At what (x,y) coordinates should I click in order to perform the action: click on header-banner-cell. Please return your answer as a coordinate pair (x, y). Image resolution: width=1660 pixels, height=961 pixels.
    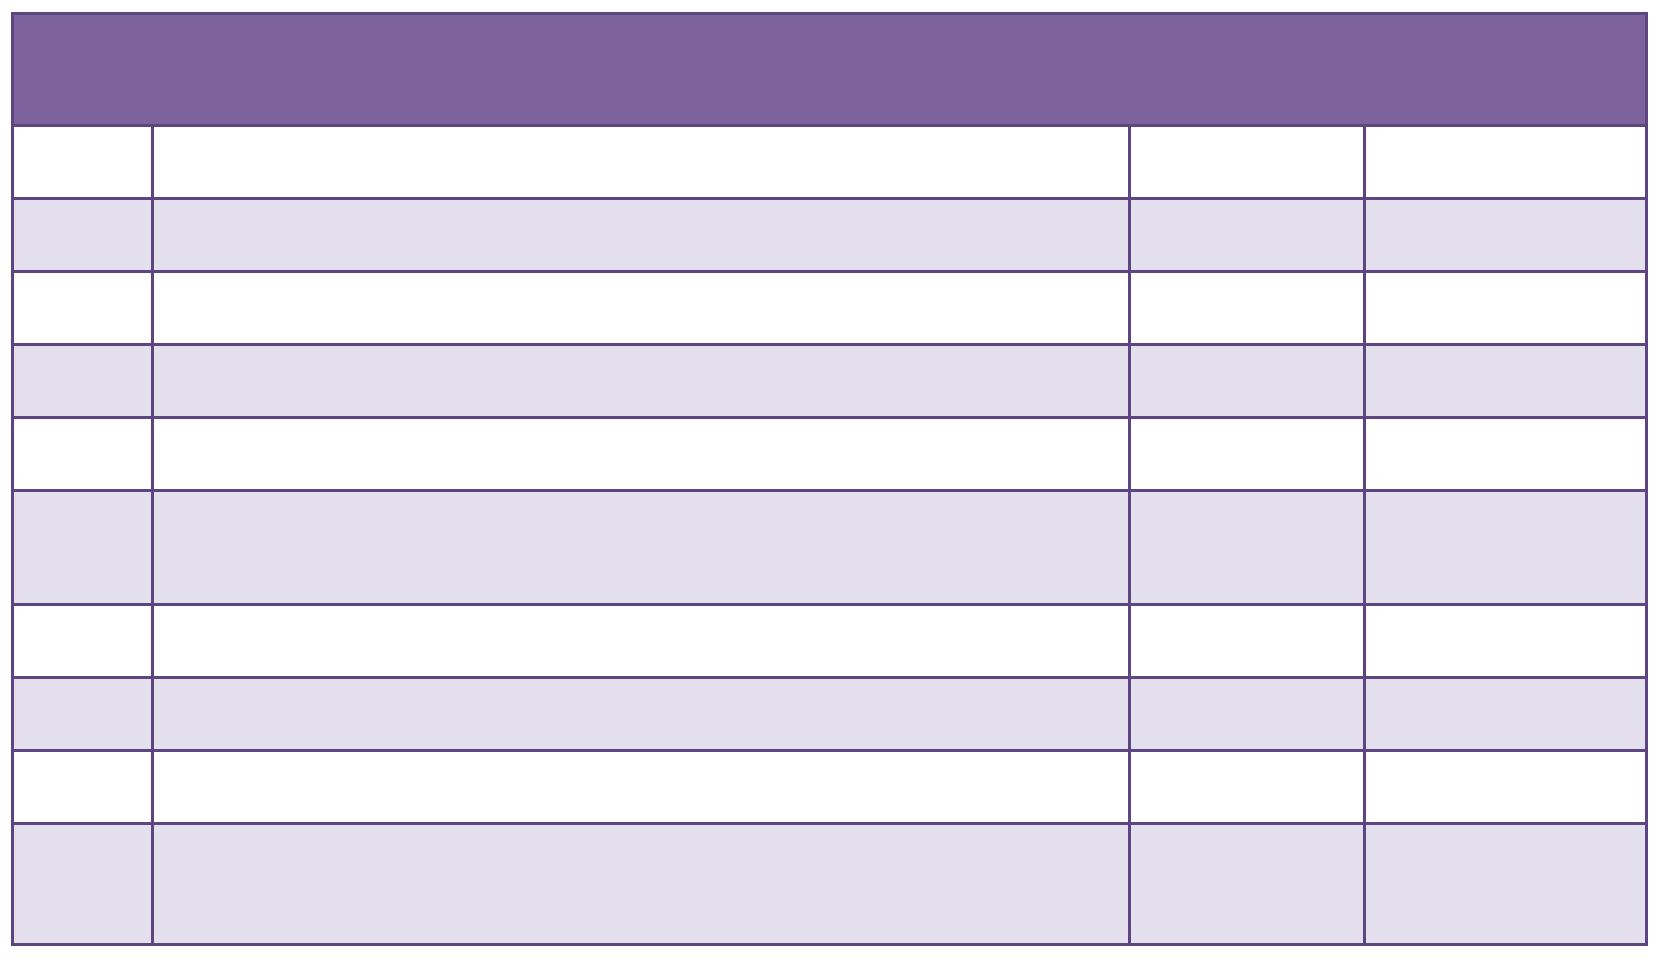
    Looking at the image, I should click on (829, 70).